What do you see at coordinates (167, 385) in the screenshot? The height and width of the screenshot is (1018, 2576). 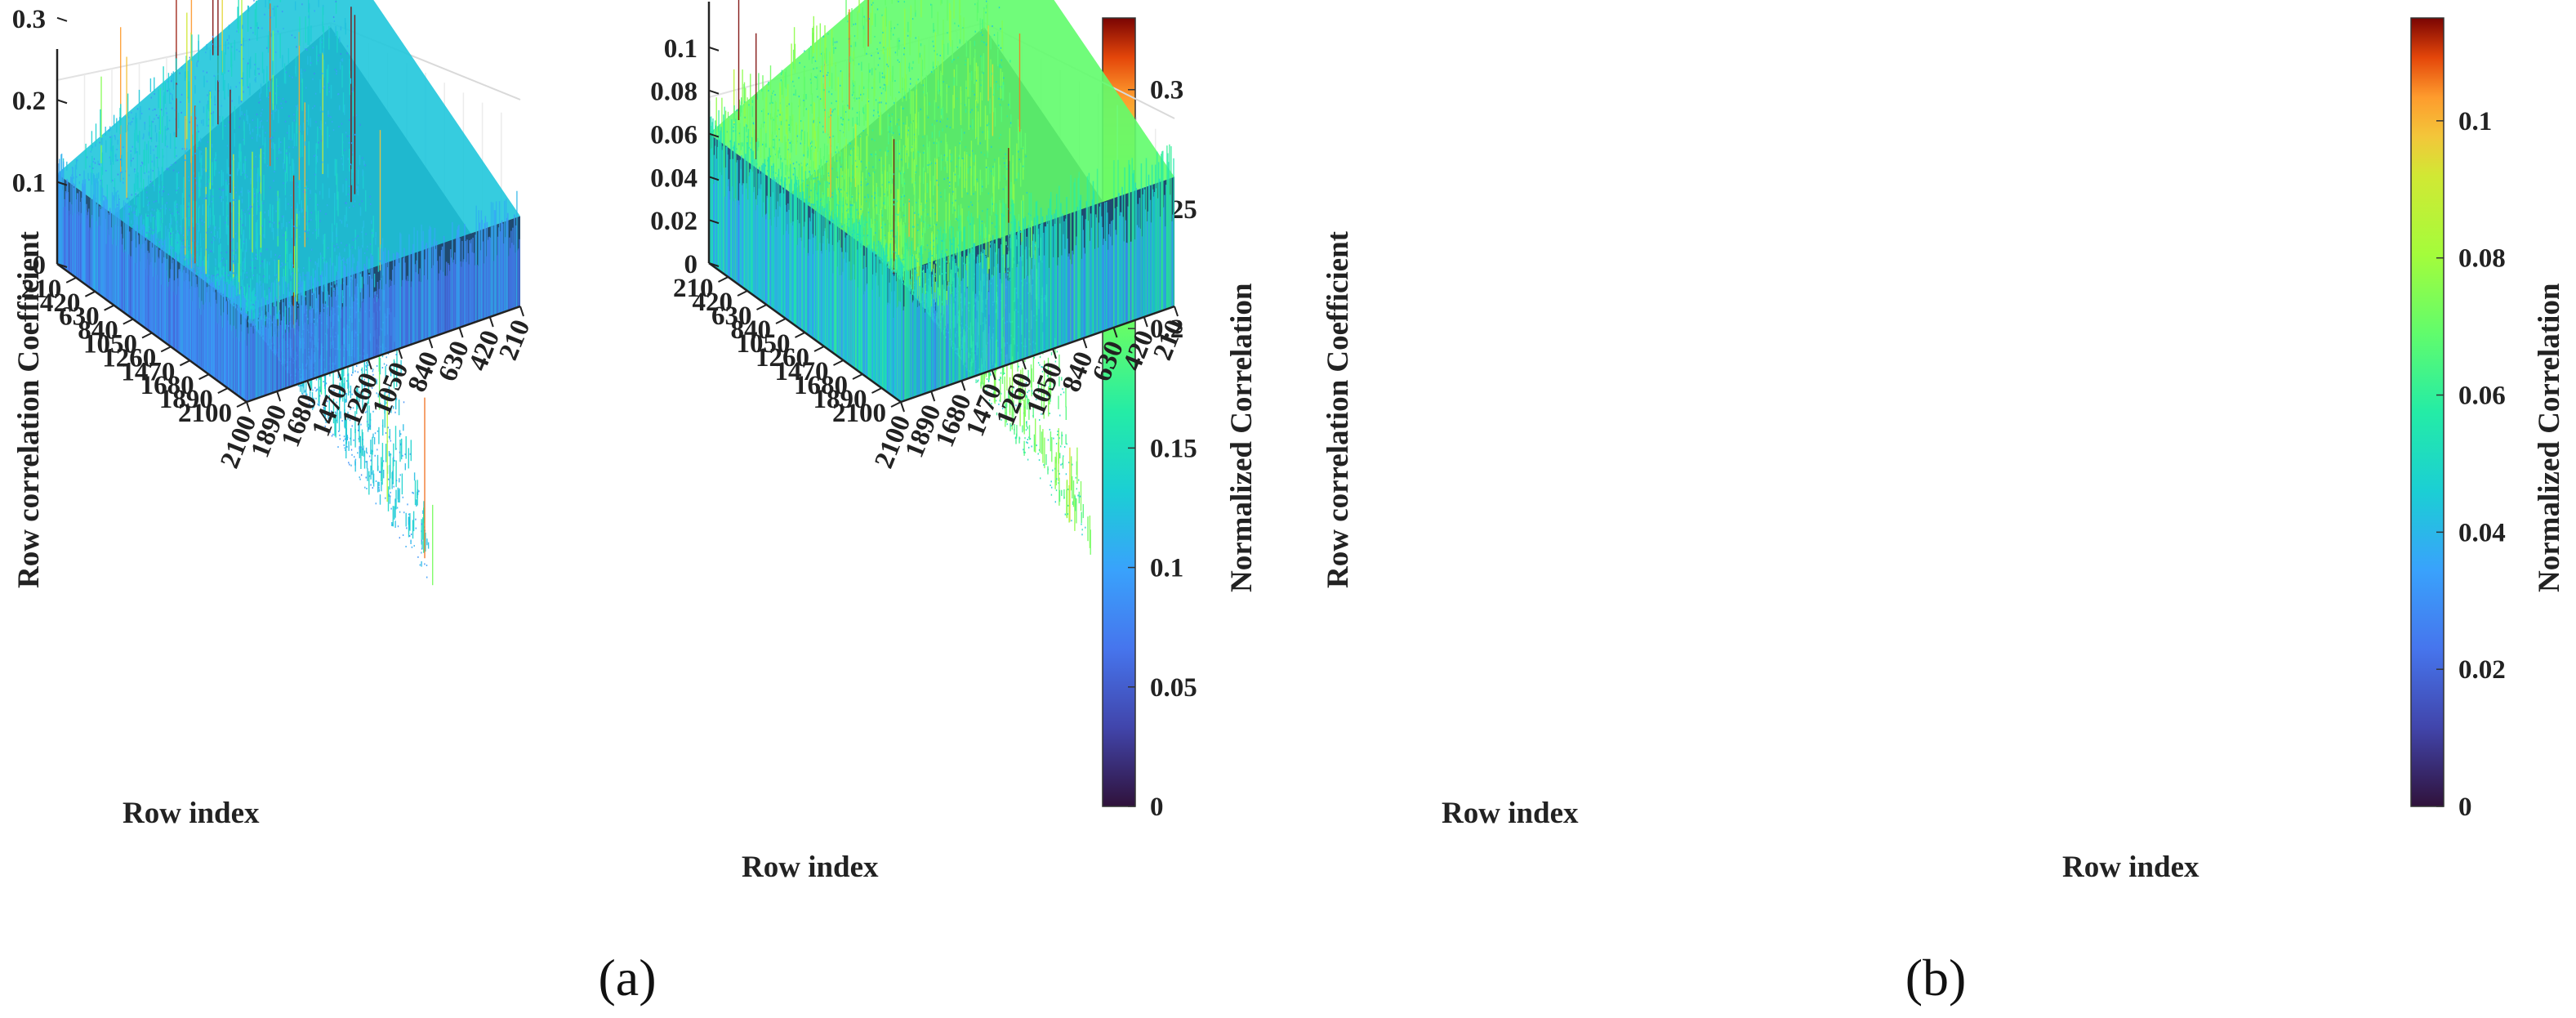 I see `left-axis-tick-label: 1680` at bounding box center [167, 385].